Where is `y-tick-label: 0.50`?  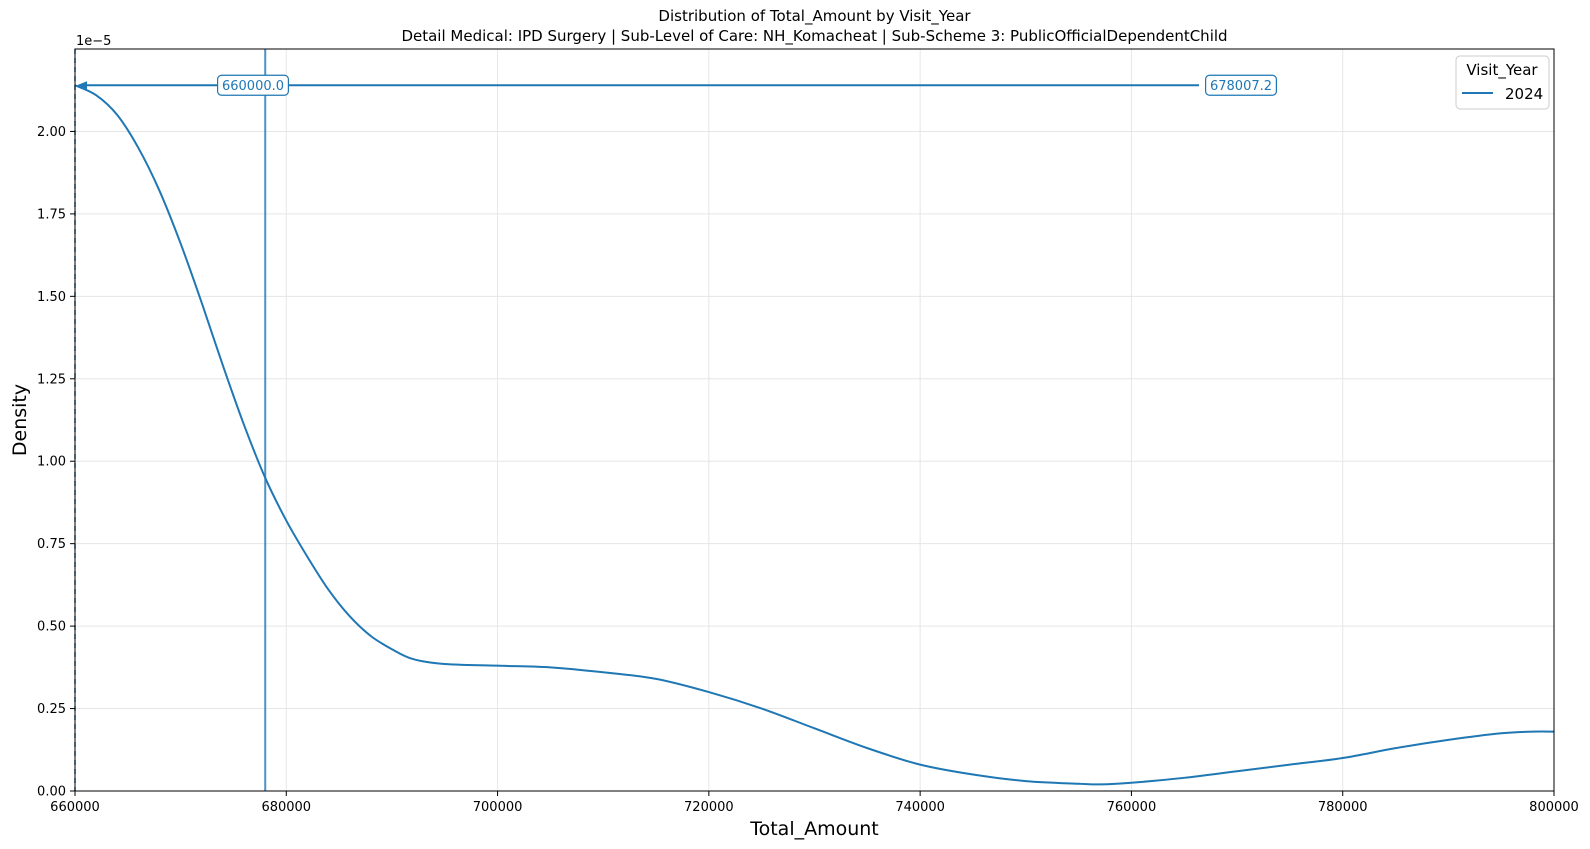
y-tick-label: 0.50 is located at coordinates (51, 627).